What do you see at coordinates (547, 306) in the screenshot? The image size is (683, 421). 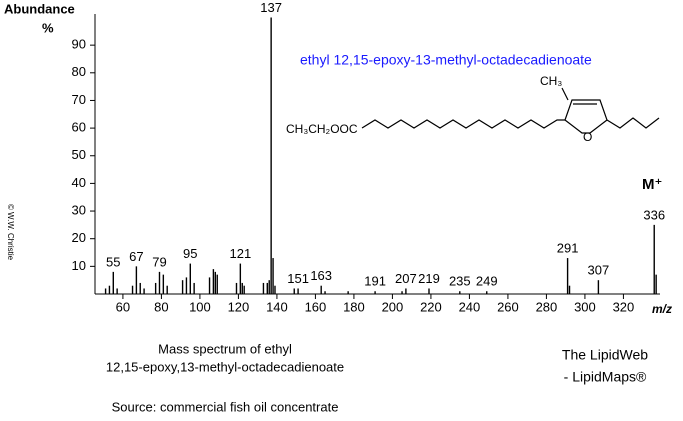 I see `x-tick-label: 280` at bounding box center [547, 306].